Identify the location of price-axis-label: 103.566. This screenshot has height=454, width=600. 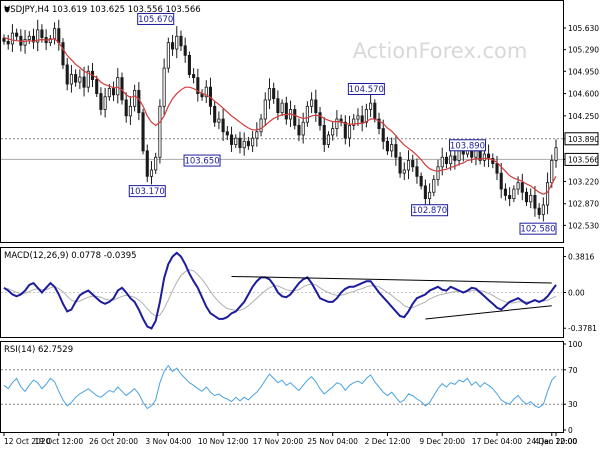
(583, 159).